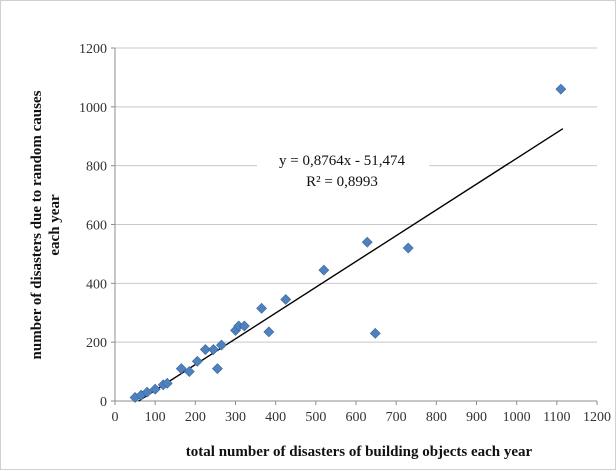  I want to click on y-tick-label-400: 400, so click(96, 284).